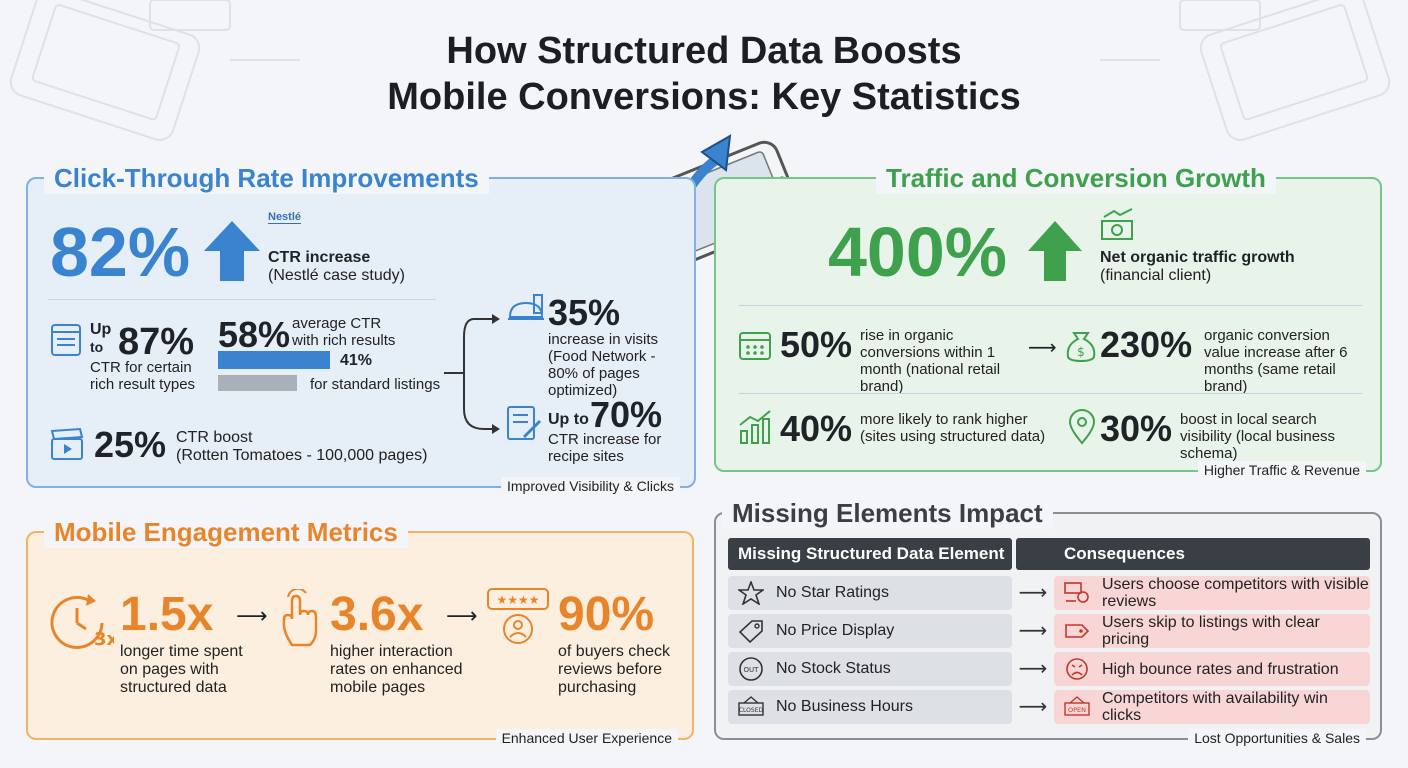  What do you see at coordinates (377, 614) in the screenshot?
I see `interact-value: 3.6x` at bounding box center [377, 614].